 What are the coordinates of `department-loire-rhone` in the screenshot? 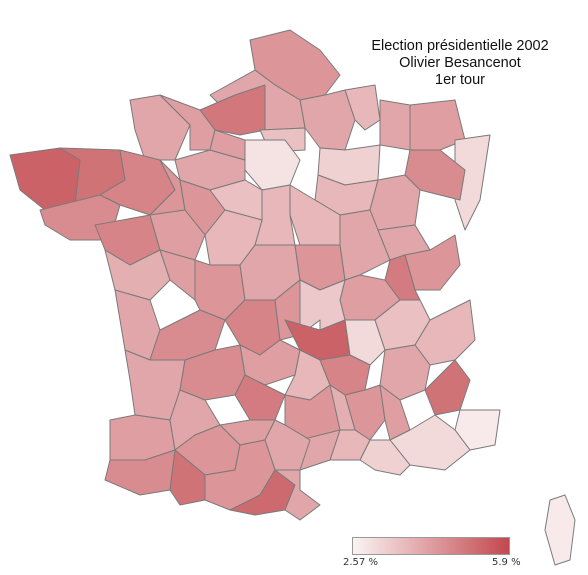 It's located at (365, 342).